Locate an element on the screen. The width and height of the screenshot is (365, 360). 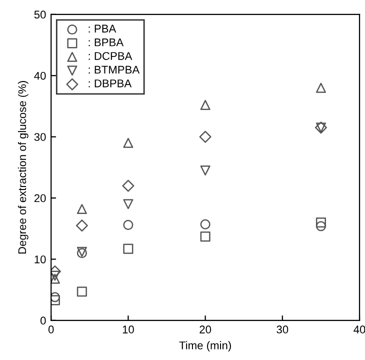
y-tick-label: 10 is located at coordinates (40, 259).